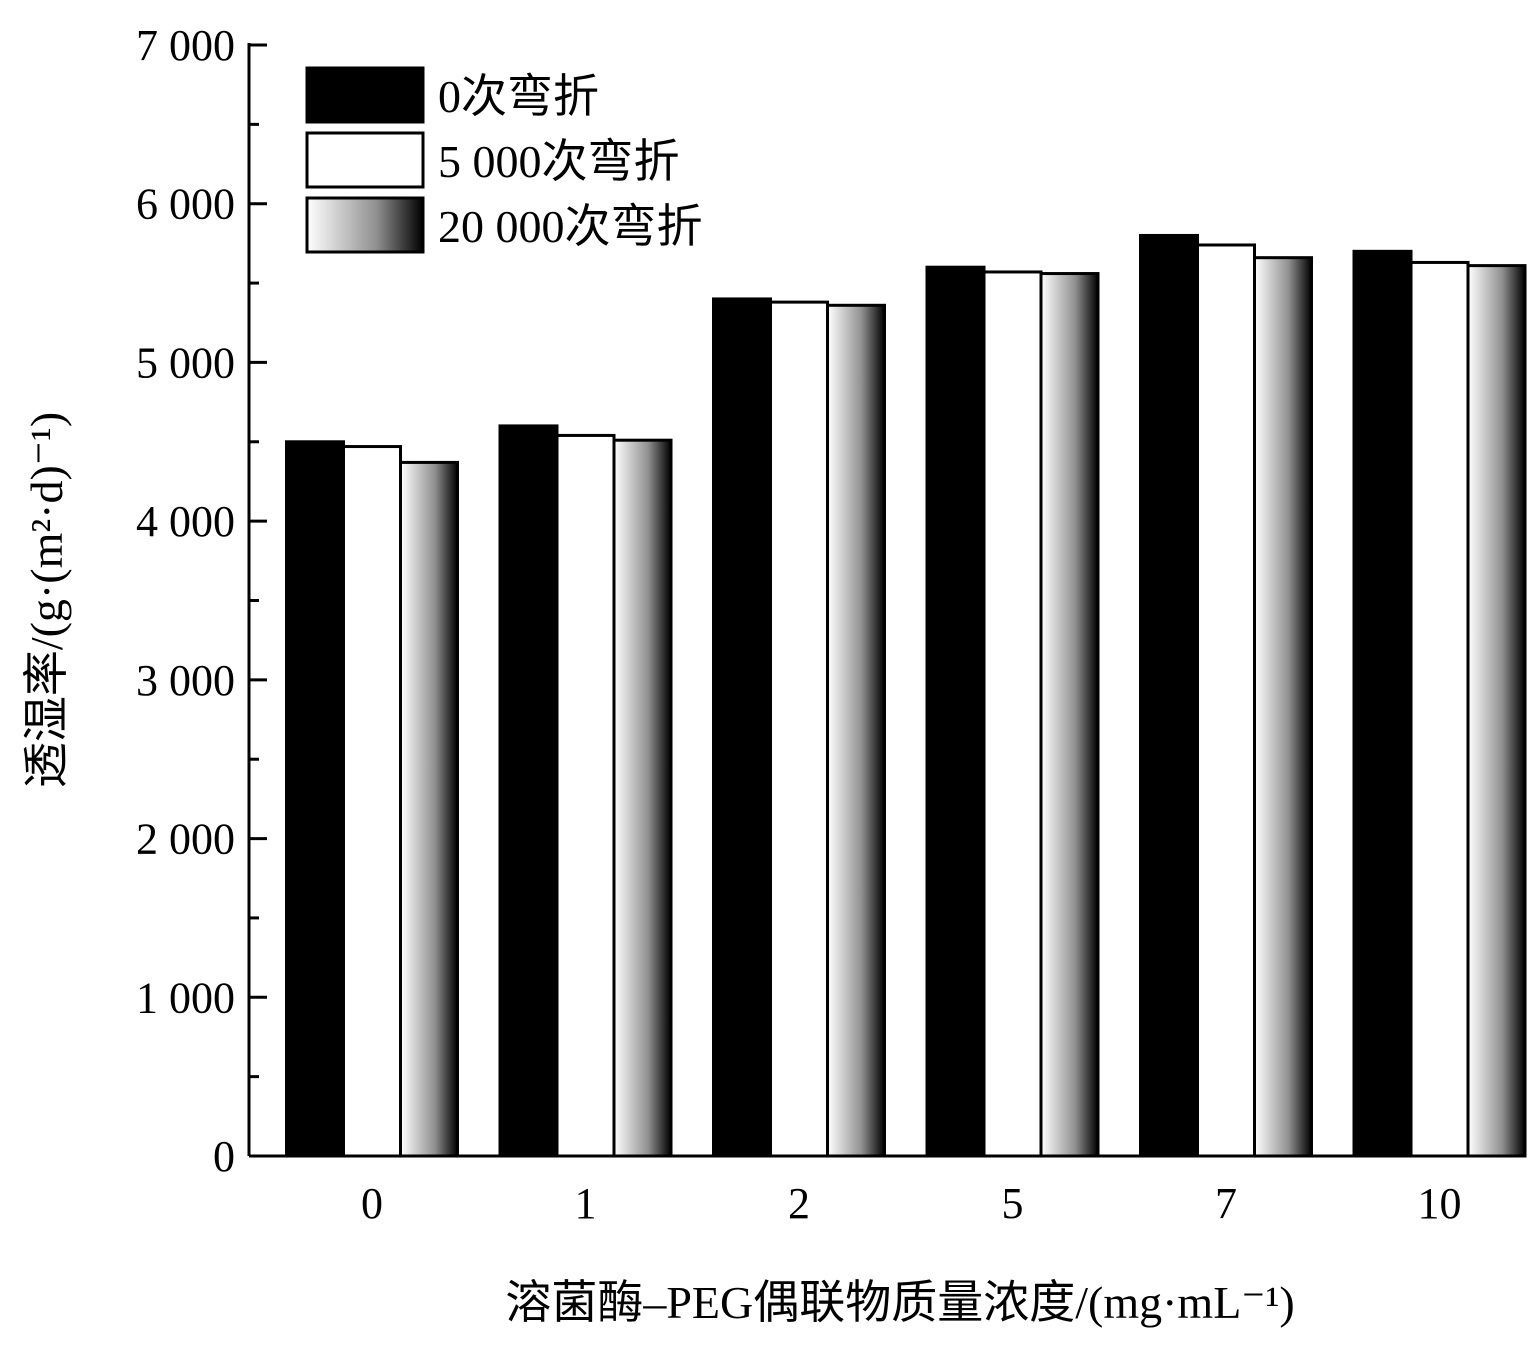  I want to click on y-tick-label: 0, so click(224, 1156).